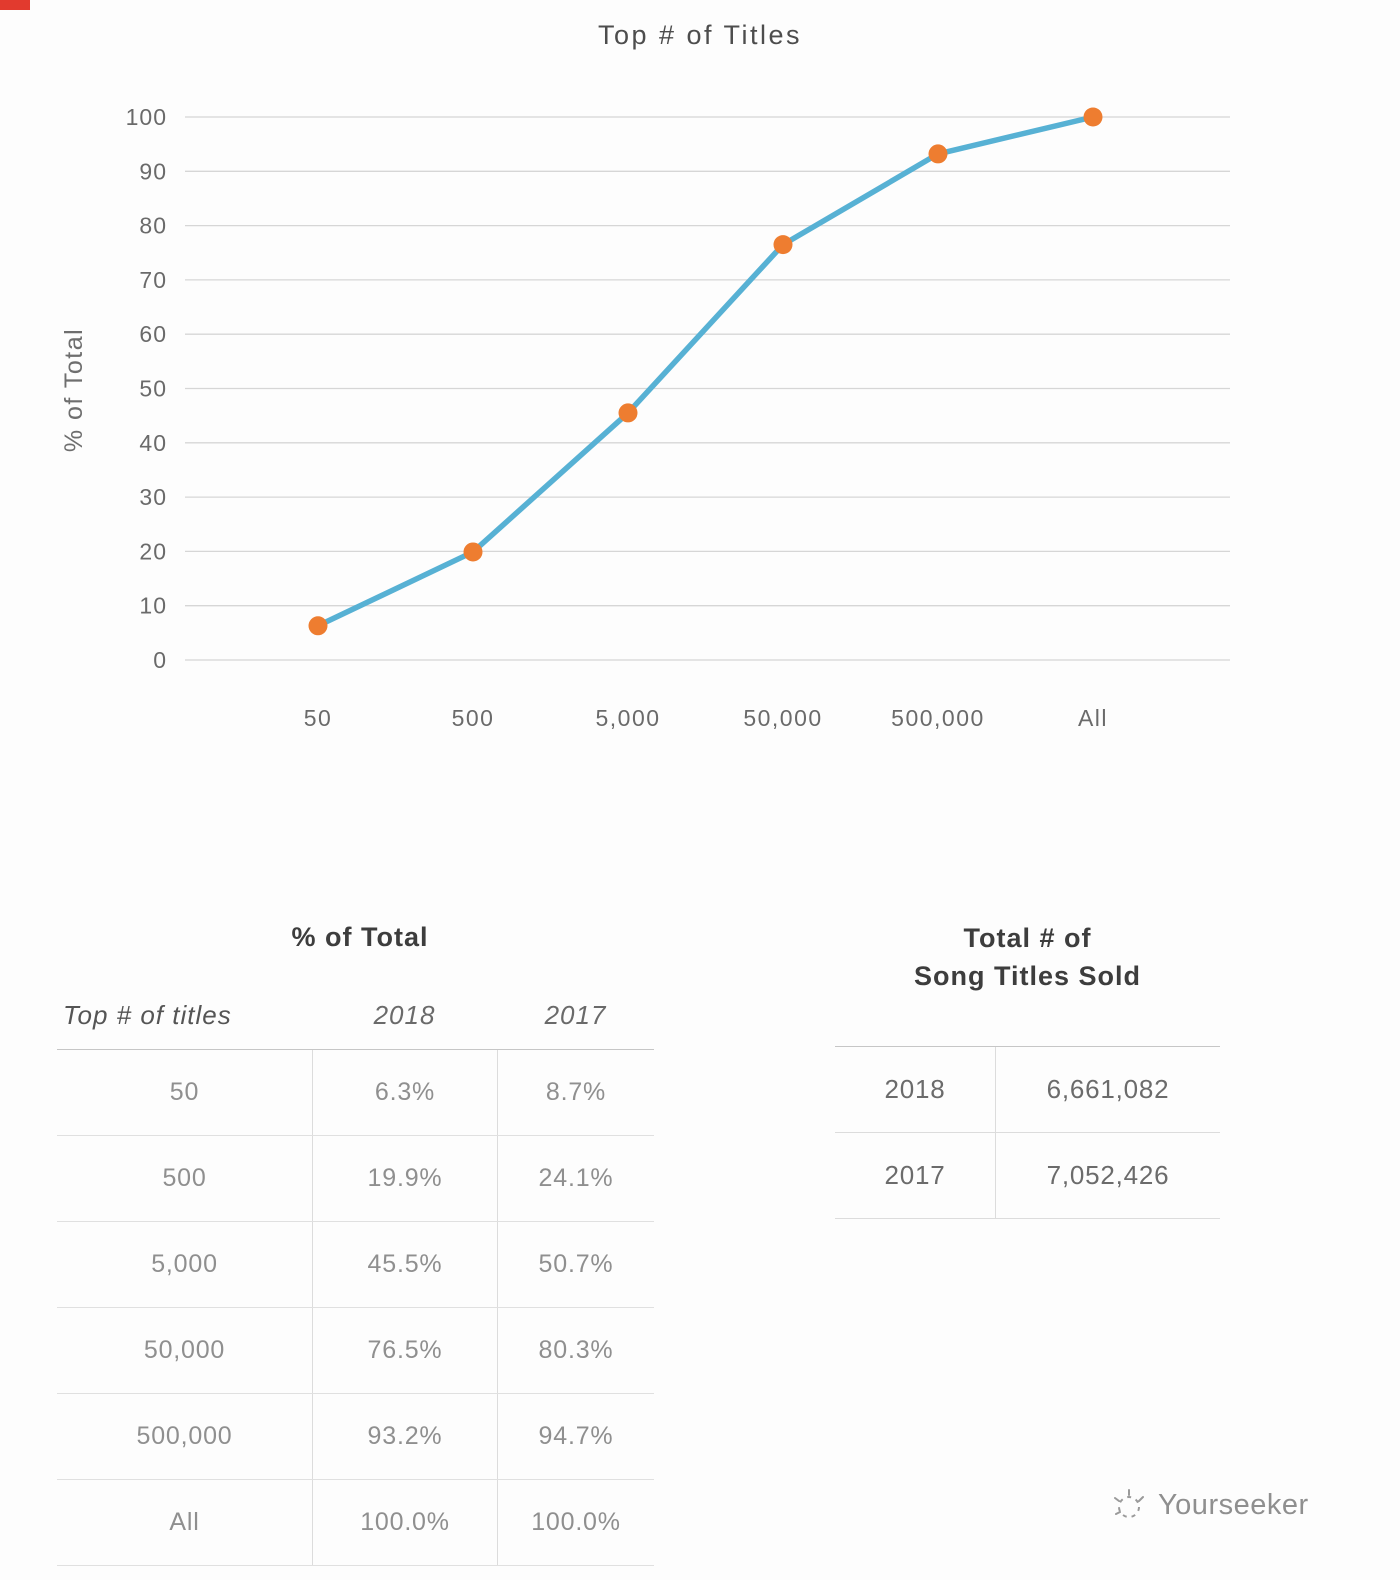 The height and width of the screenshot is (1580, 1400). I want to click on x-tick-label: 500, so click(473, 718).